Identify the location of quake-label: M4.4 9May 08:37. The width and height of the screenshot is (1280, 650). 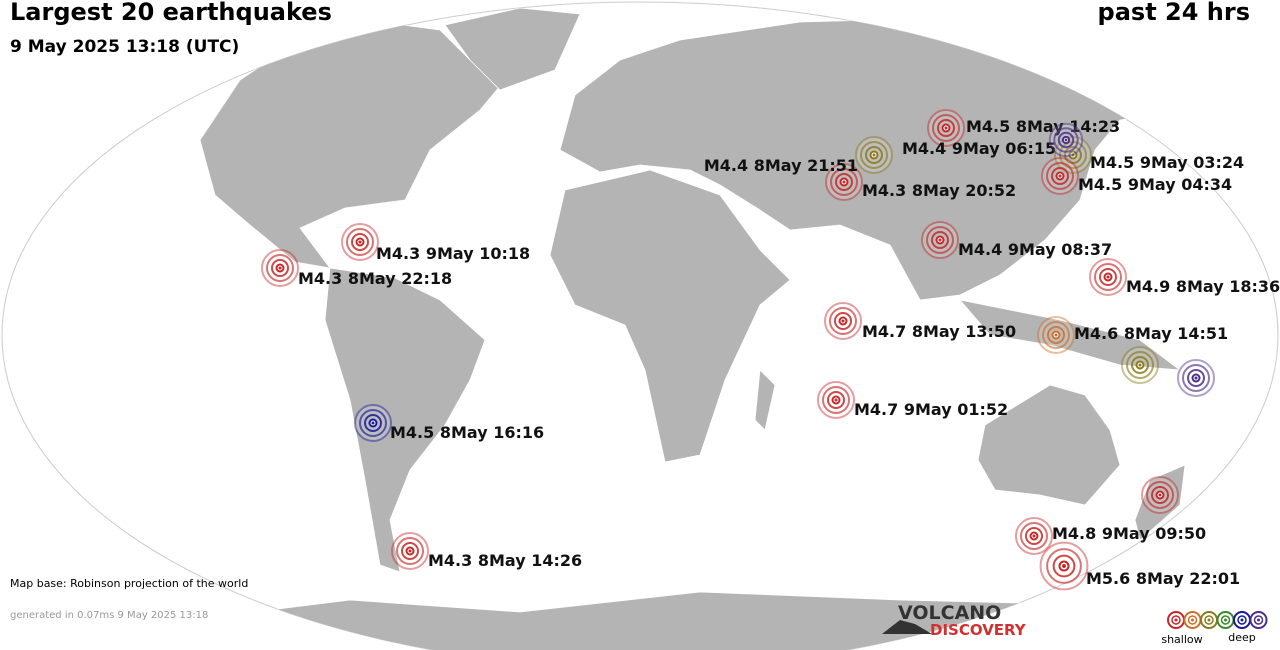
(1035, 249).